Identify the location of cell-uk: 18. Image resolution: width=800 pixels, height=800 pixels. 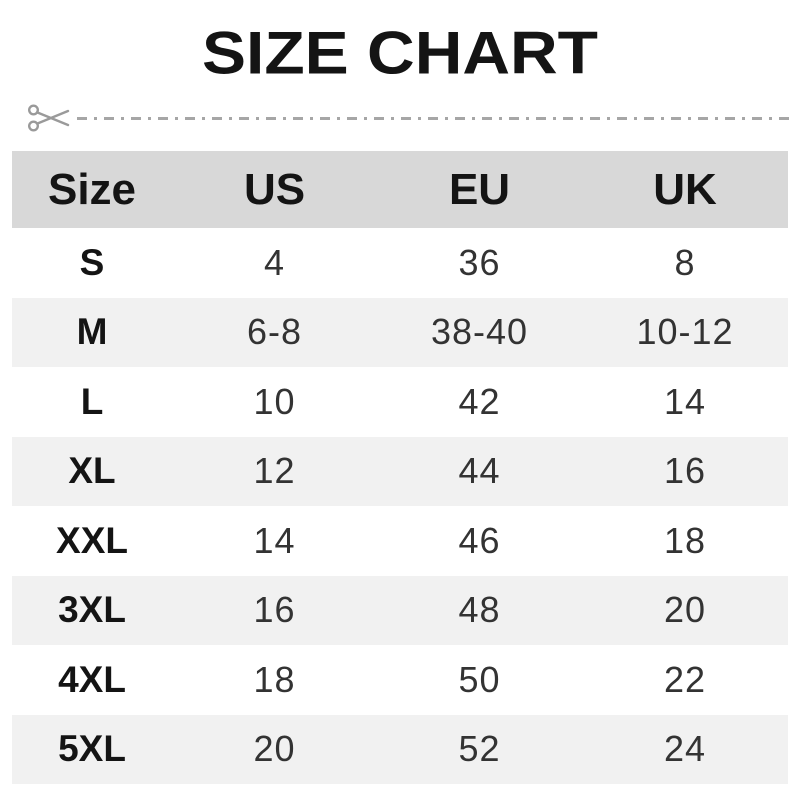
(685, 540).